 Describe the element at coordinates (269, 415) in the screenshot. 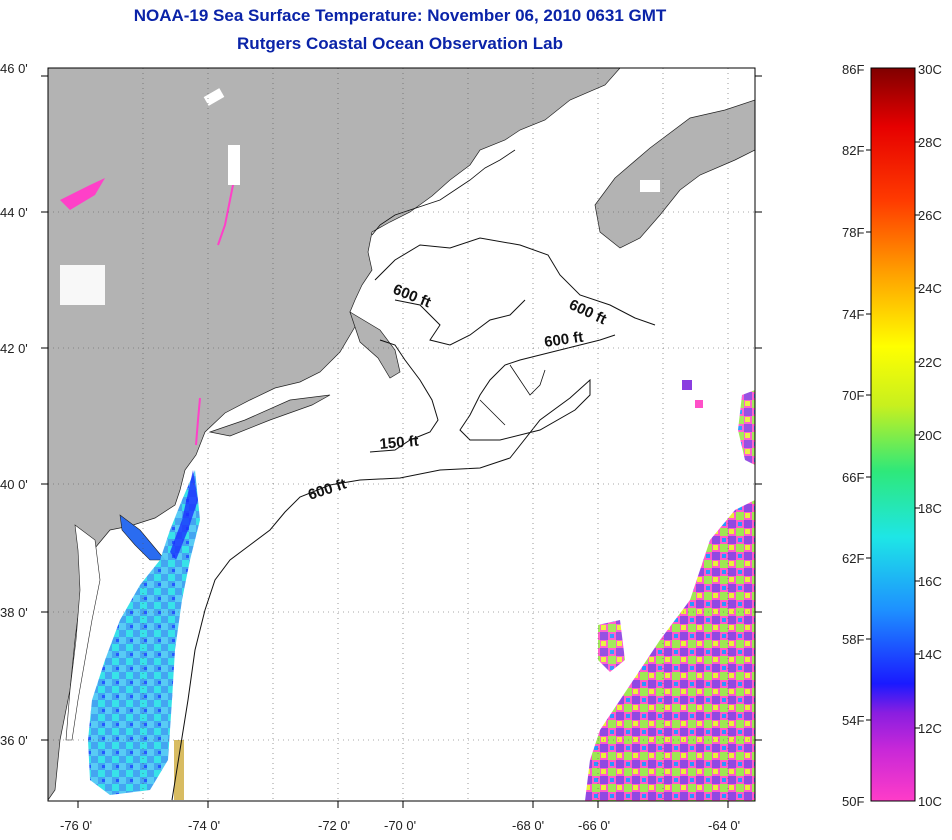

I see `long-island-landmass` at that location.